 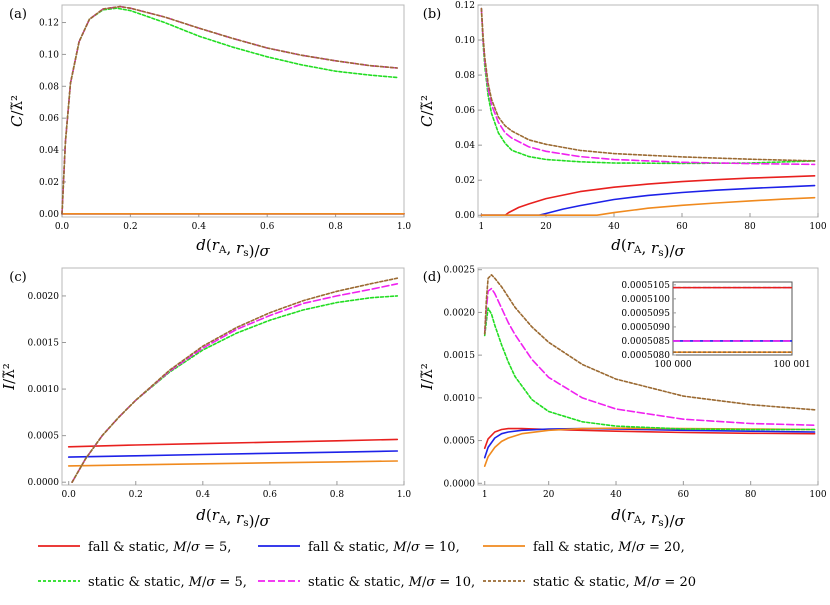 What do you see at coordinates (460, 271) in the screenshot?
I see `y-tick-label: 0.0025` at bounding box center [460, 271].